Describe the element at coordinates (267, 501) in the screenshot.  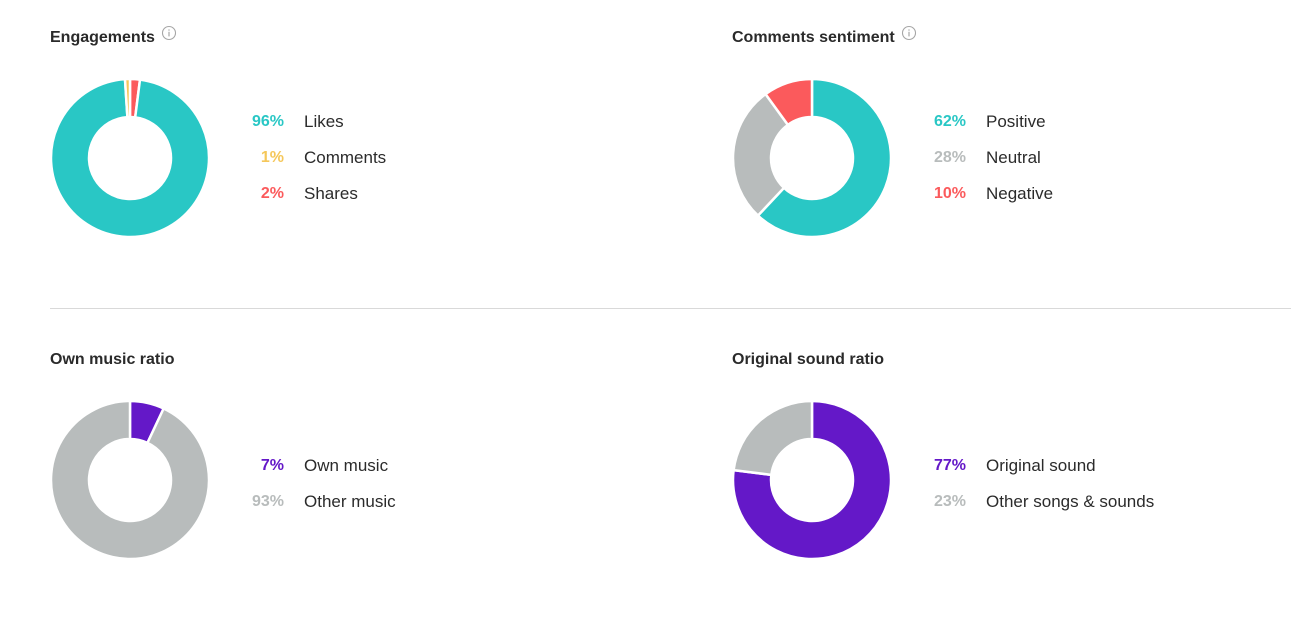
I see `legend-percent: 93%` at that location.